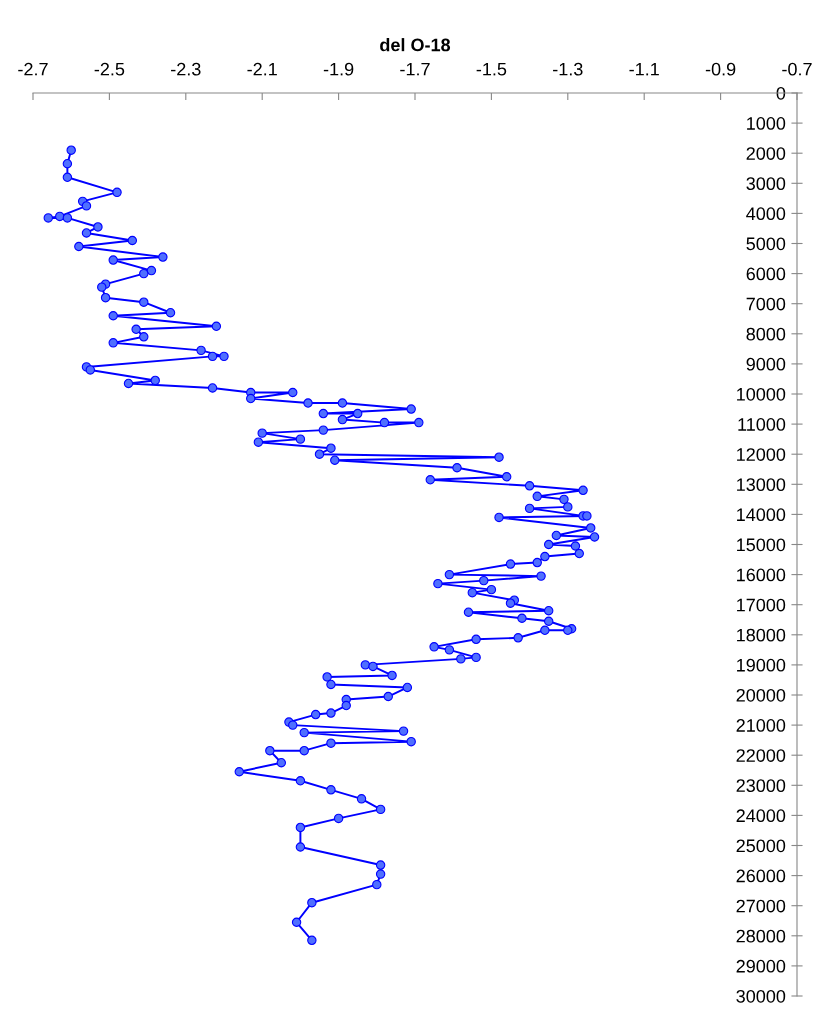 Image resolution: width=827 pixels, height=1013 pixels. What do you see at coordinates (761, 996) in the screenshot?
I see `y-tick-label: 30000` at bounding box center [761, 996].